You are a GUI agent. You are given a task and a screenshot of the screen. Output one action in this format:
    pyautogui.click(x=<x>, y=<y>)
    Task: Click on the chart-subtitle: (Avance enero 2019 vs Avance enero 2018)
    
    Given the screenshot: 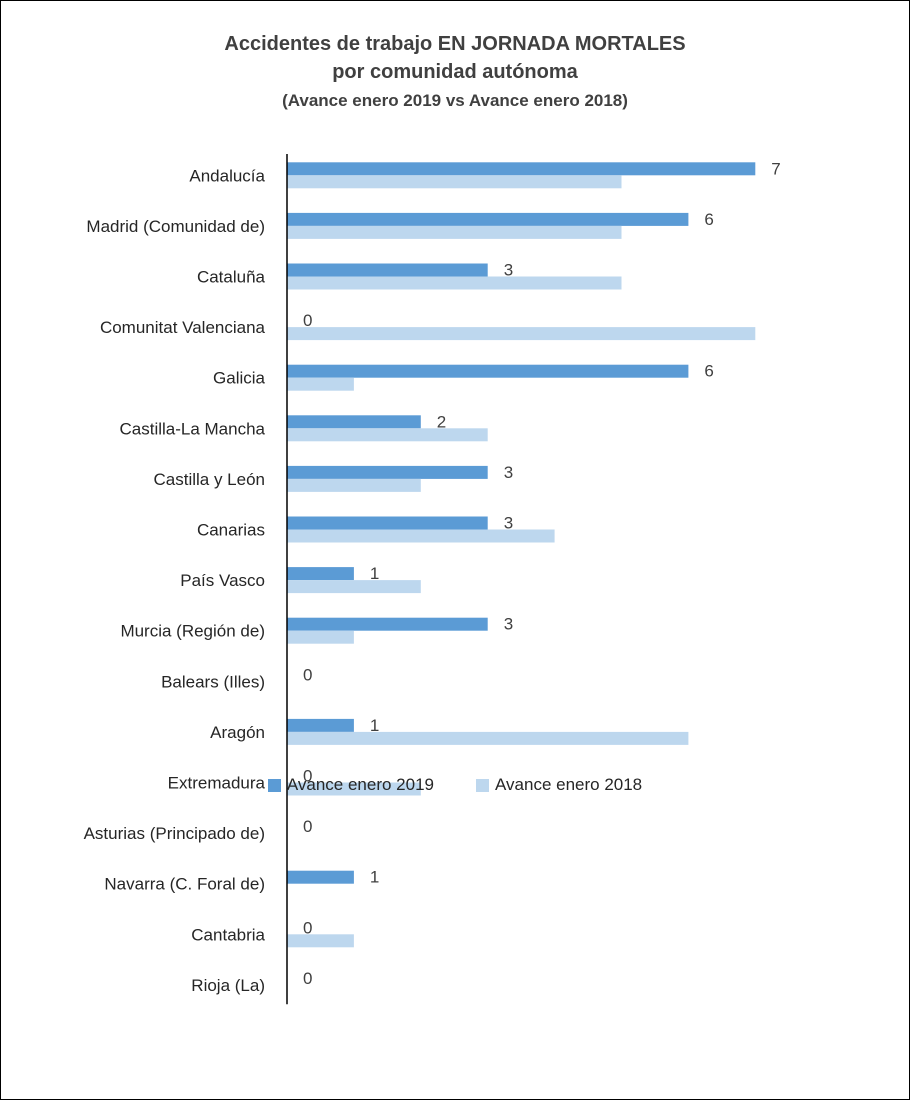 What is the action you would take?
    pyautogui.click(x=455, y=100)
    